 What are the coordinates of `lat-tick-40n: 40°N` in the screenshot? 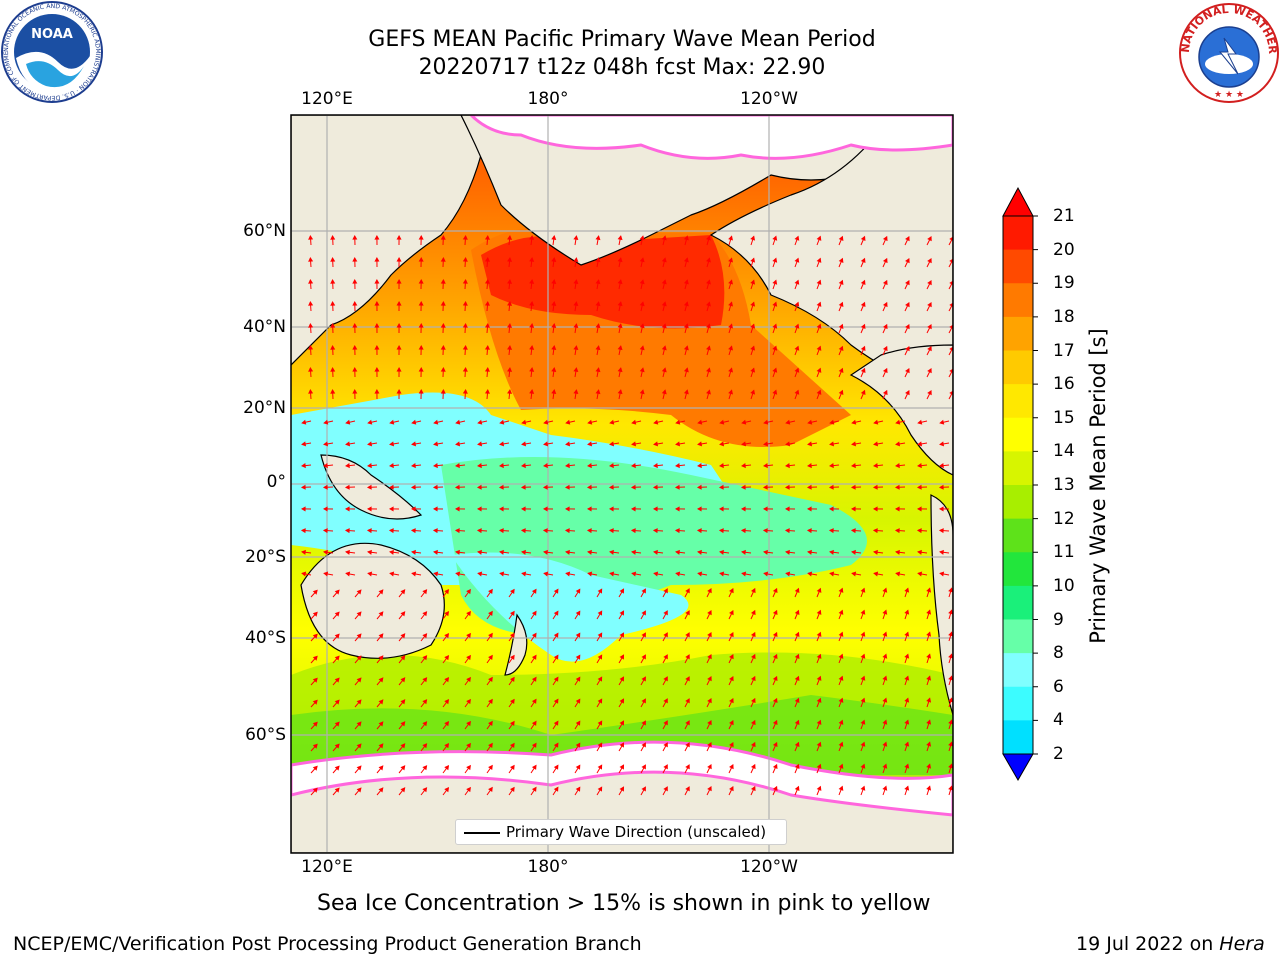 It's located at (264, 327).